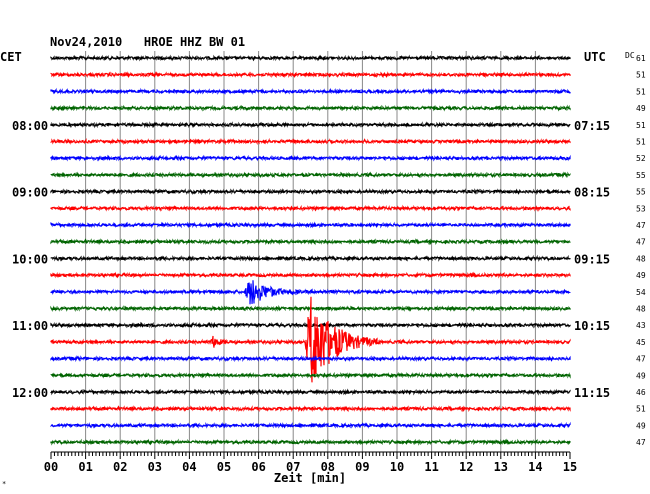 The image size is (650, 494). Describe the element at coordinates (30, 193) in the screenshot. I see `left-time-label: 09:00` at that location.